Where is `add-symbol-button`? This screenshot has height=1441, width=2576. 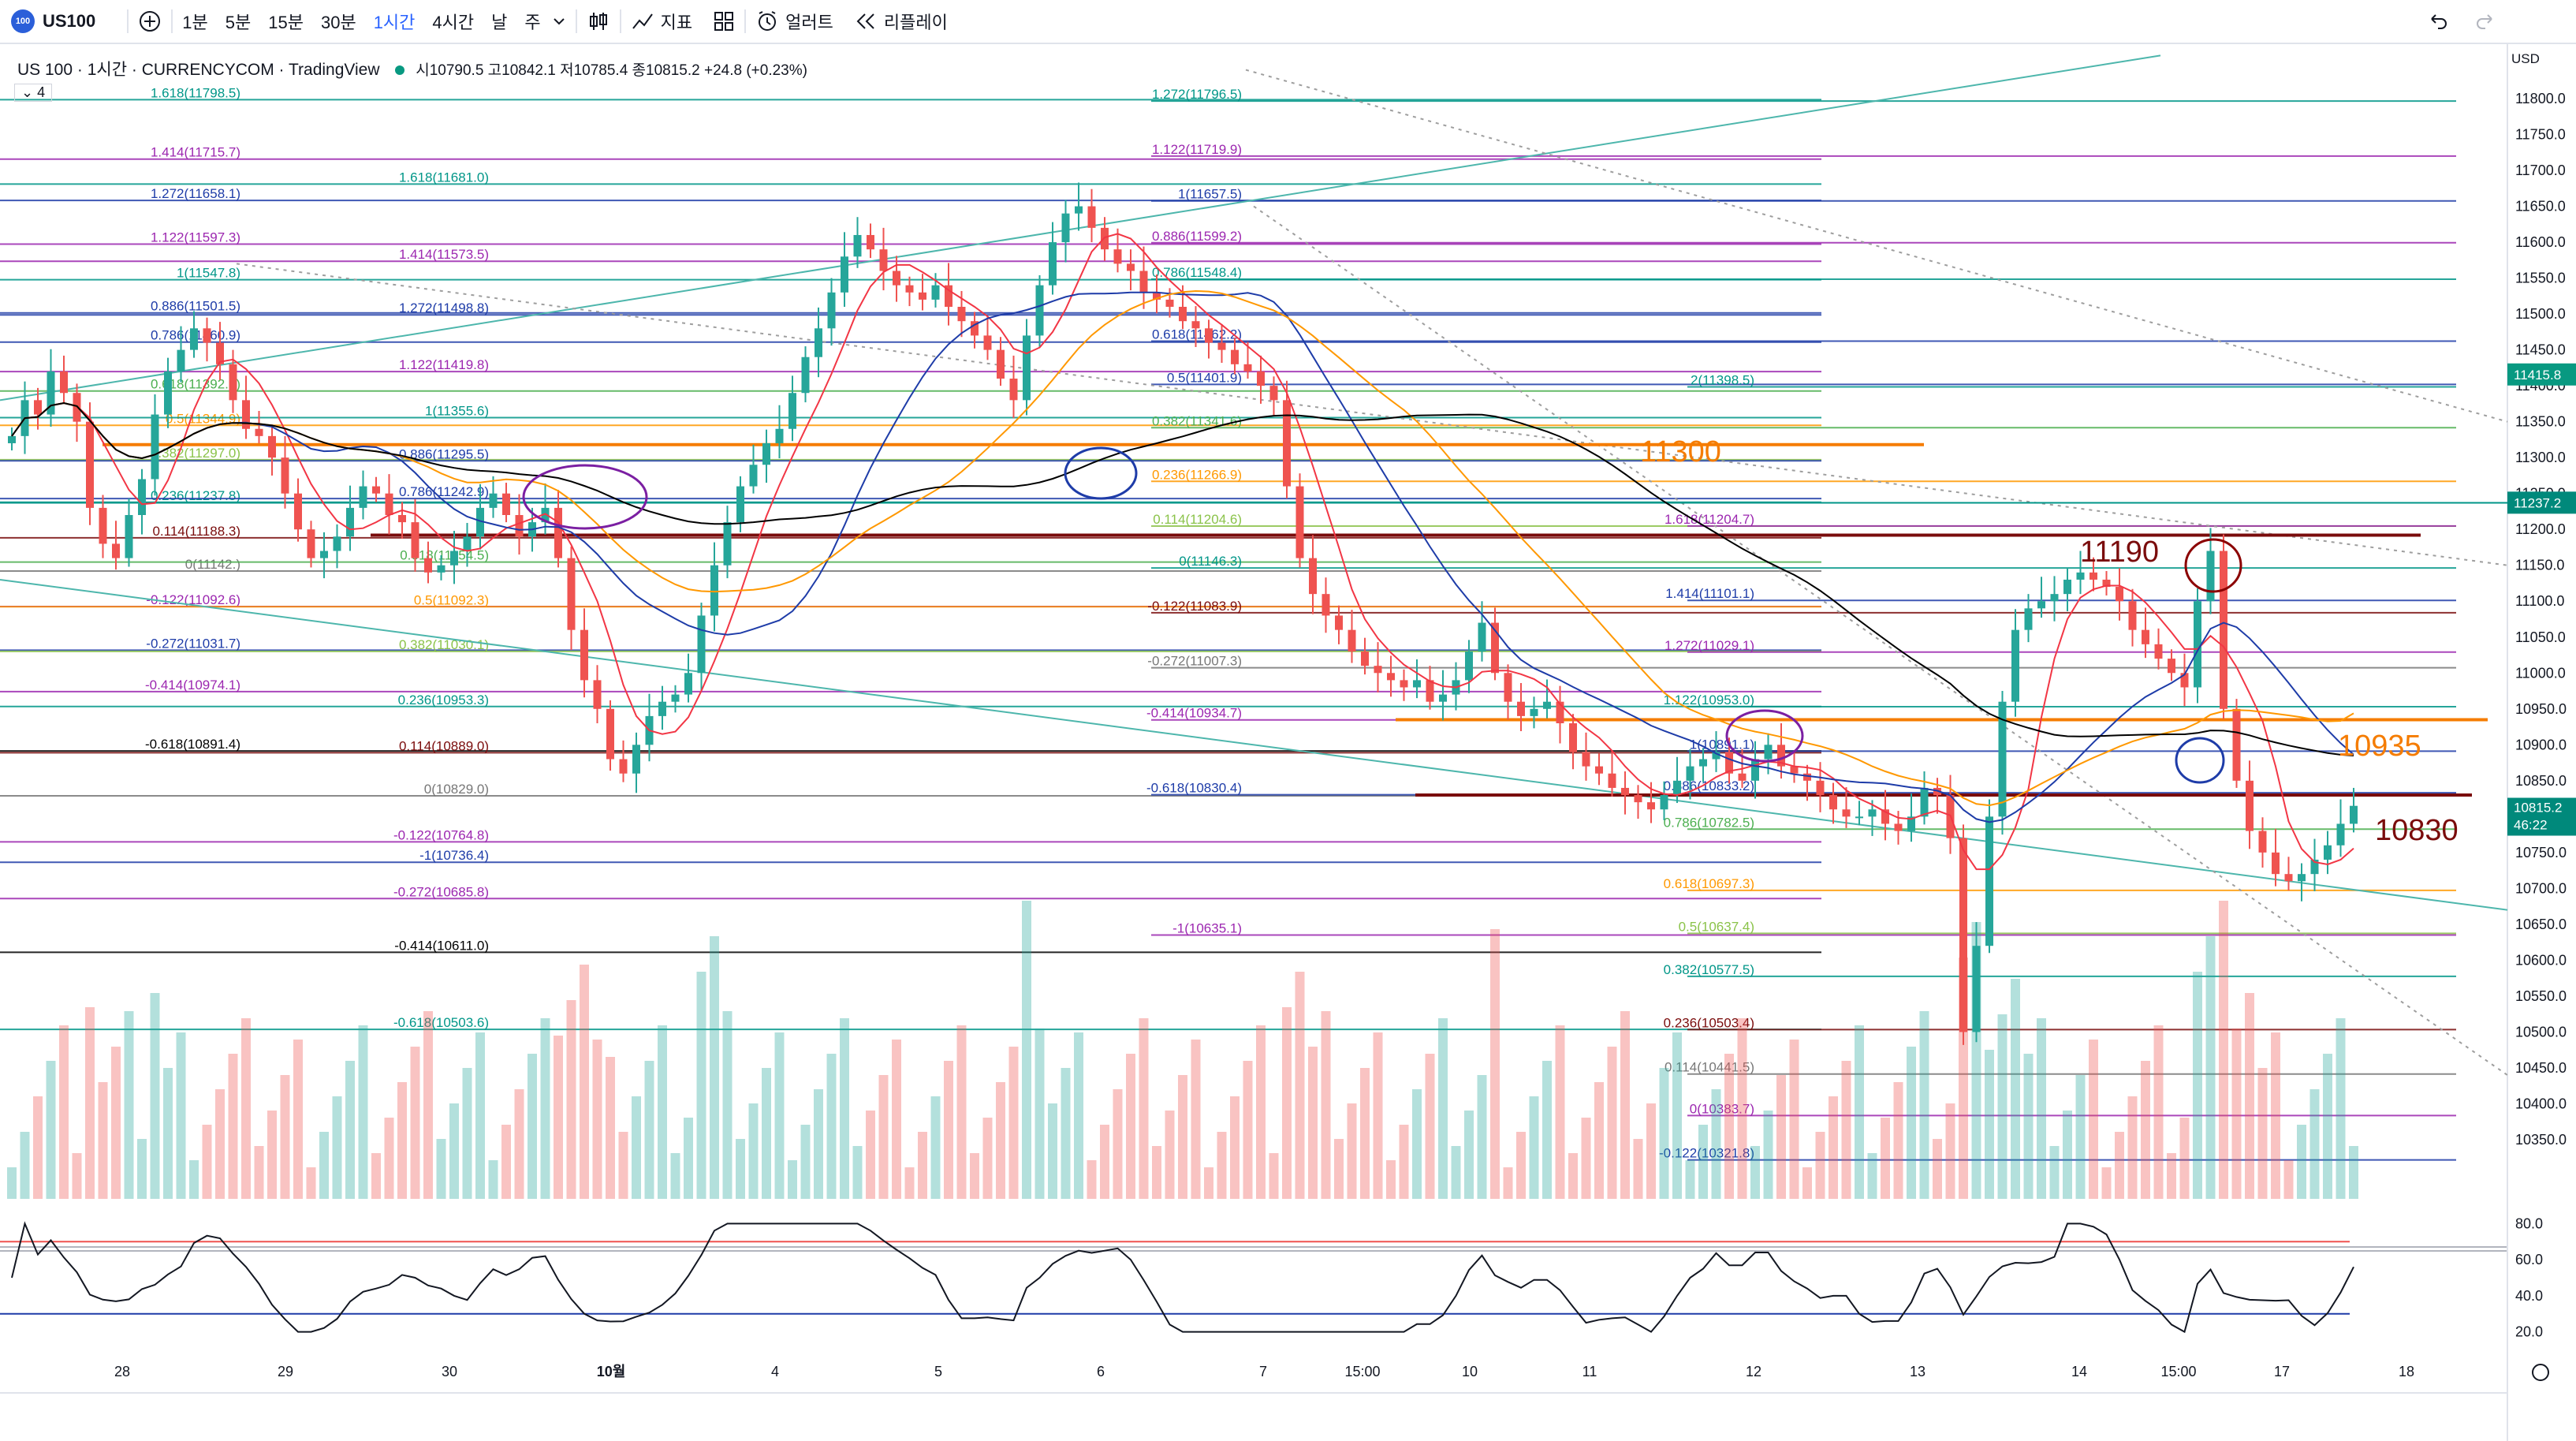 add-symbol-button is located at coordinates (150, 21).